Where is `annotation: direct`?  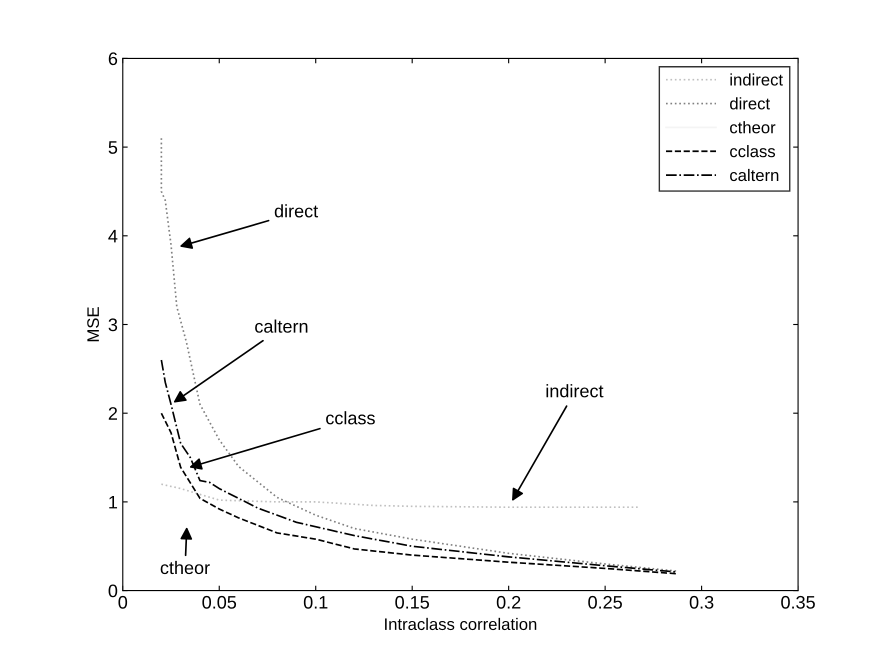
annotation: direct is located at coordinates (296, 211).